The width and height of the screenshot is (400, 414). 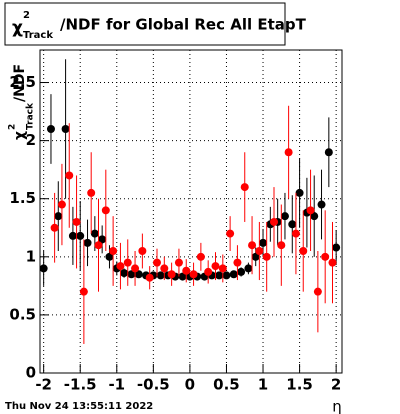 What do you see at coordinates (299, 385) in the screenshot?
I see `x-tick-label: 1.5` at bounding box center [299, 385].